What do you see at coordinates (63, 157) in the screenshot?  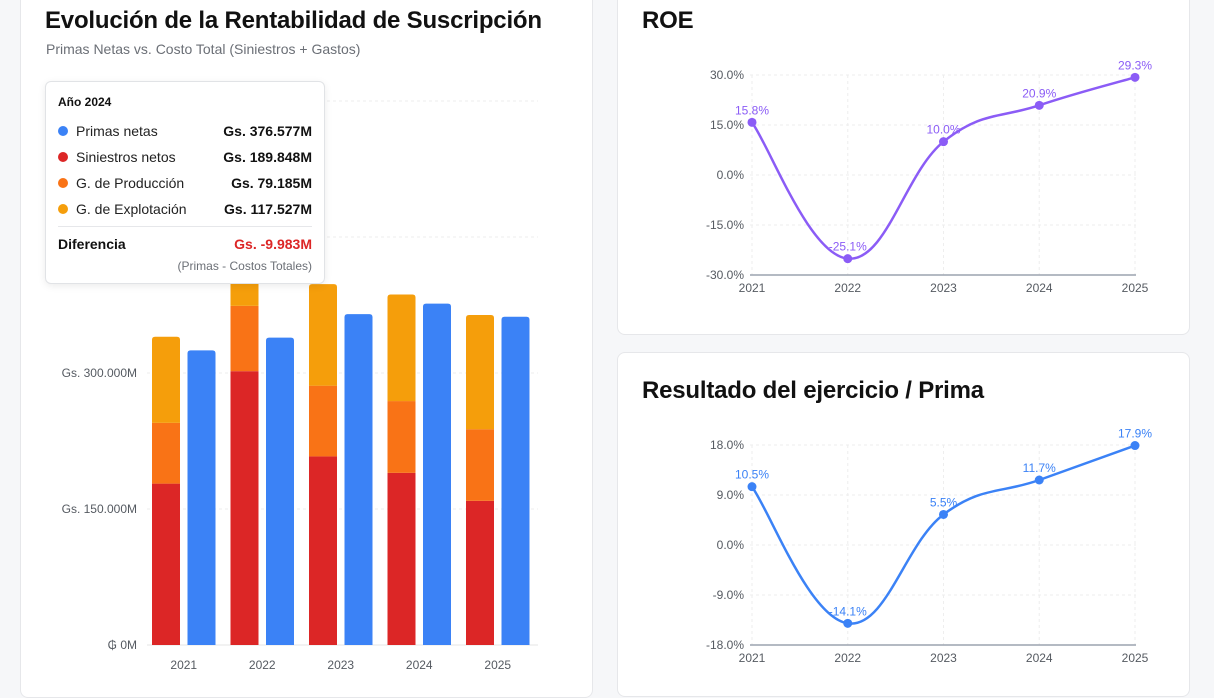 I see `siniestros-dot-icon` at bounding box center [63, 157].